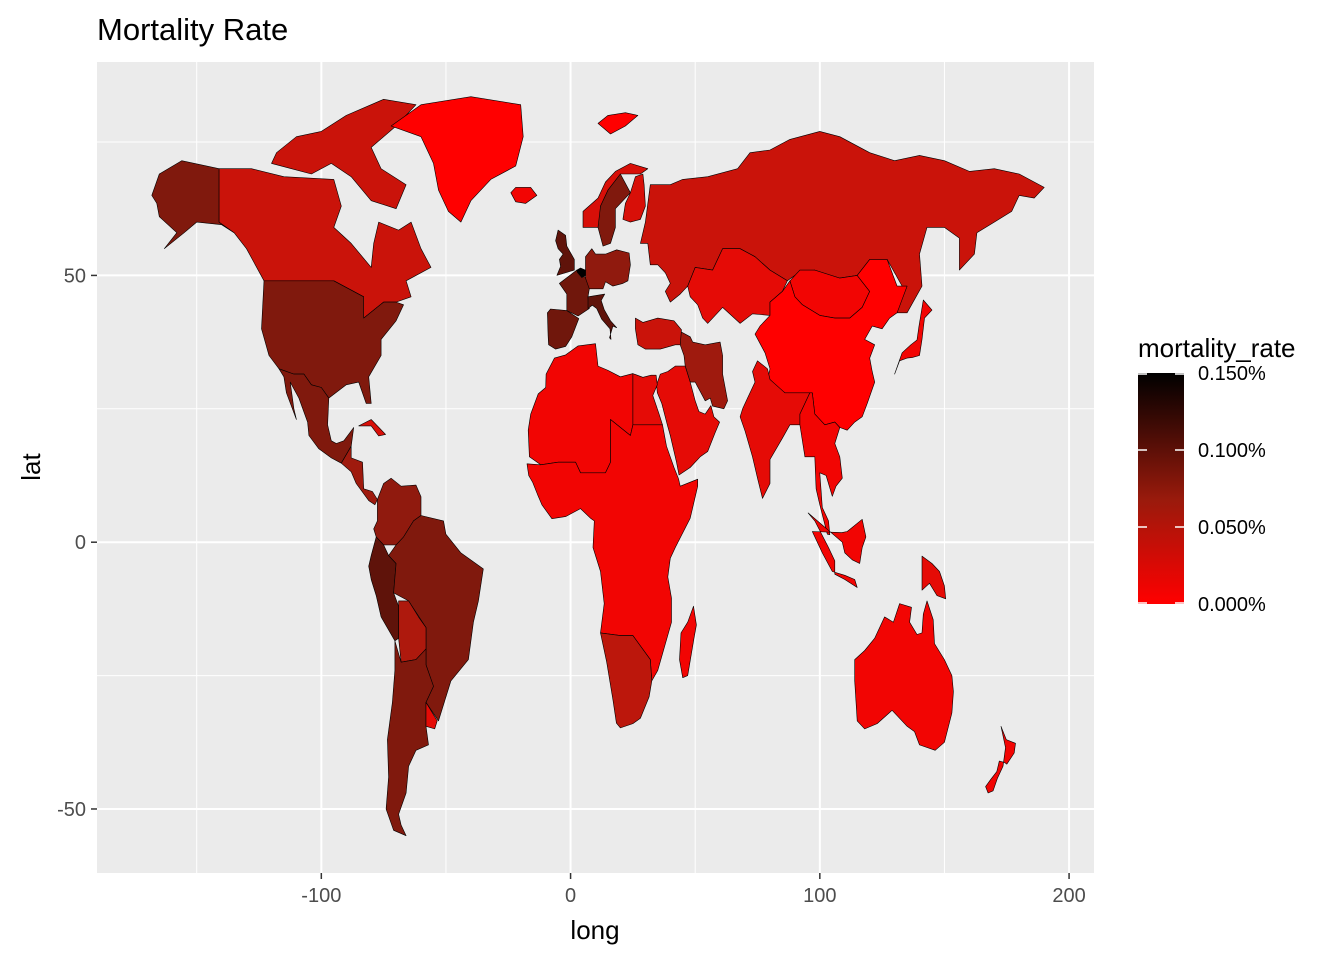 The width and height of the screenshot is (1344, 960). I want to click on region-united-kingdom, so click(565, 252).